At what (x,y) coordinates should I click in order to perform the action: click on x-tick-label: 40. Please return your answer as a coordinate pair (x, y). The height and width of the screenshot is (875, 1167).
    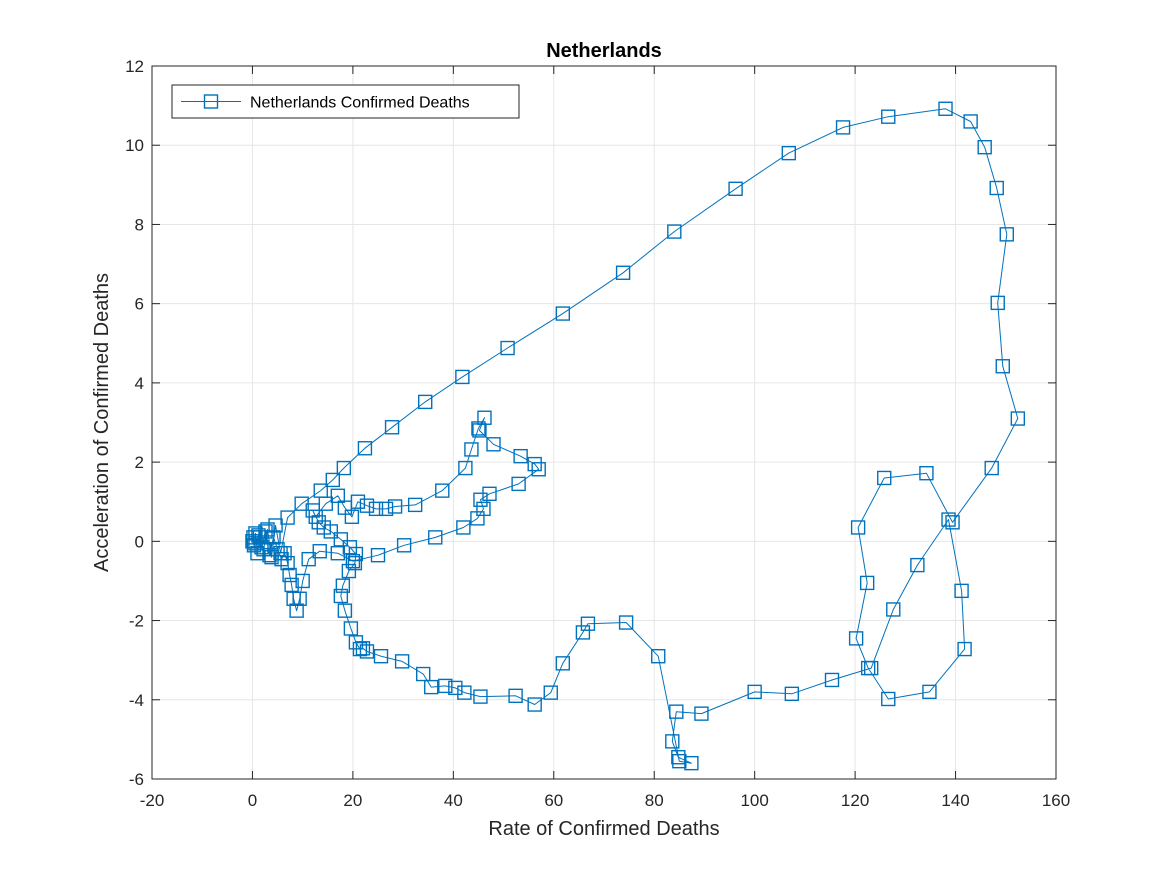
    Looking at the image, I should click on (453, 800).